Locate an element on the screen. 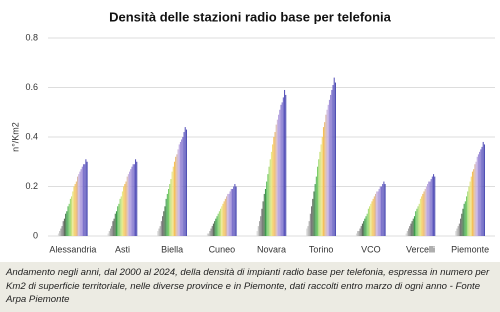 This screenshot has height=312, width=500. x-tick-label: VCO is located at coordinates (371, 249).